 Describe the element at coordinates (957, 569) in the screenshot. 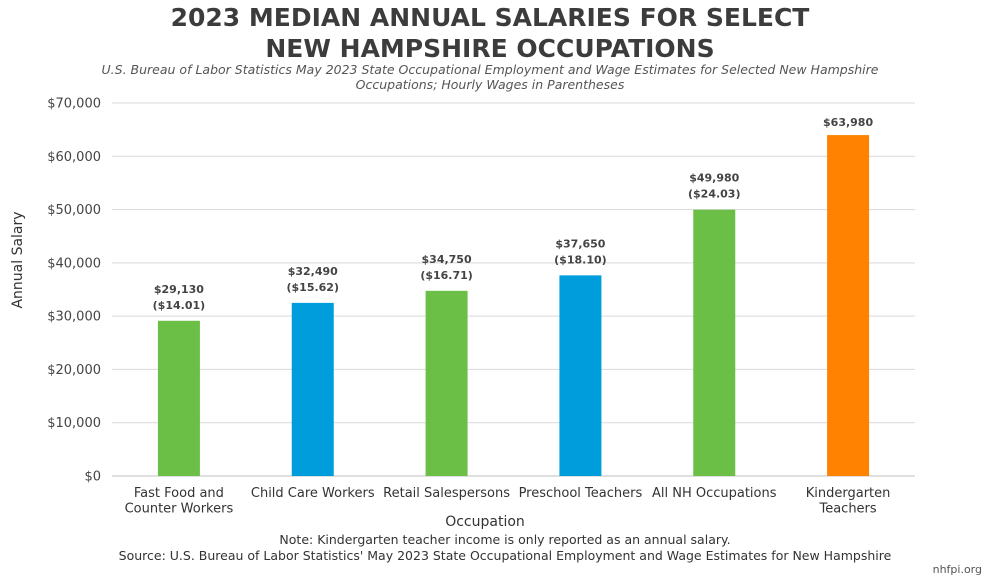

I see `brand-url: nhfpi.org` at that location.